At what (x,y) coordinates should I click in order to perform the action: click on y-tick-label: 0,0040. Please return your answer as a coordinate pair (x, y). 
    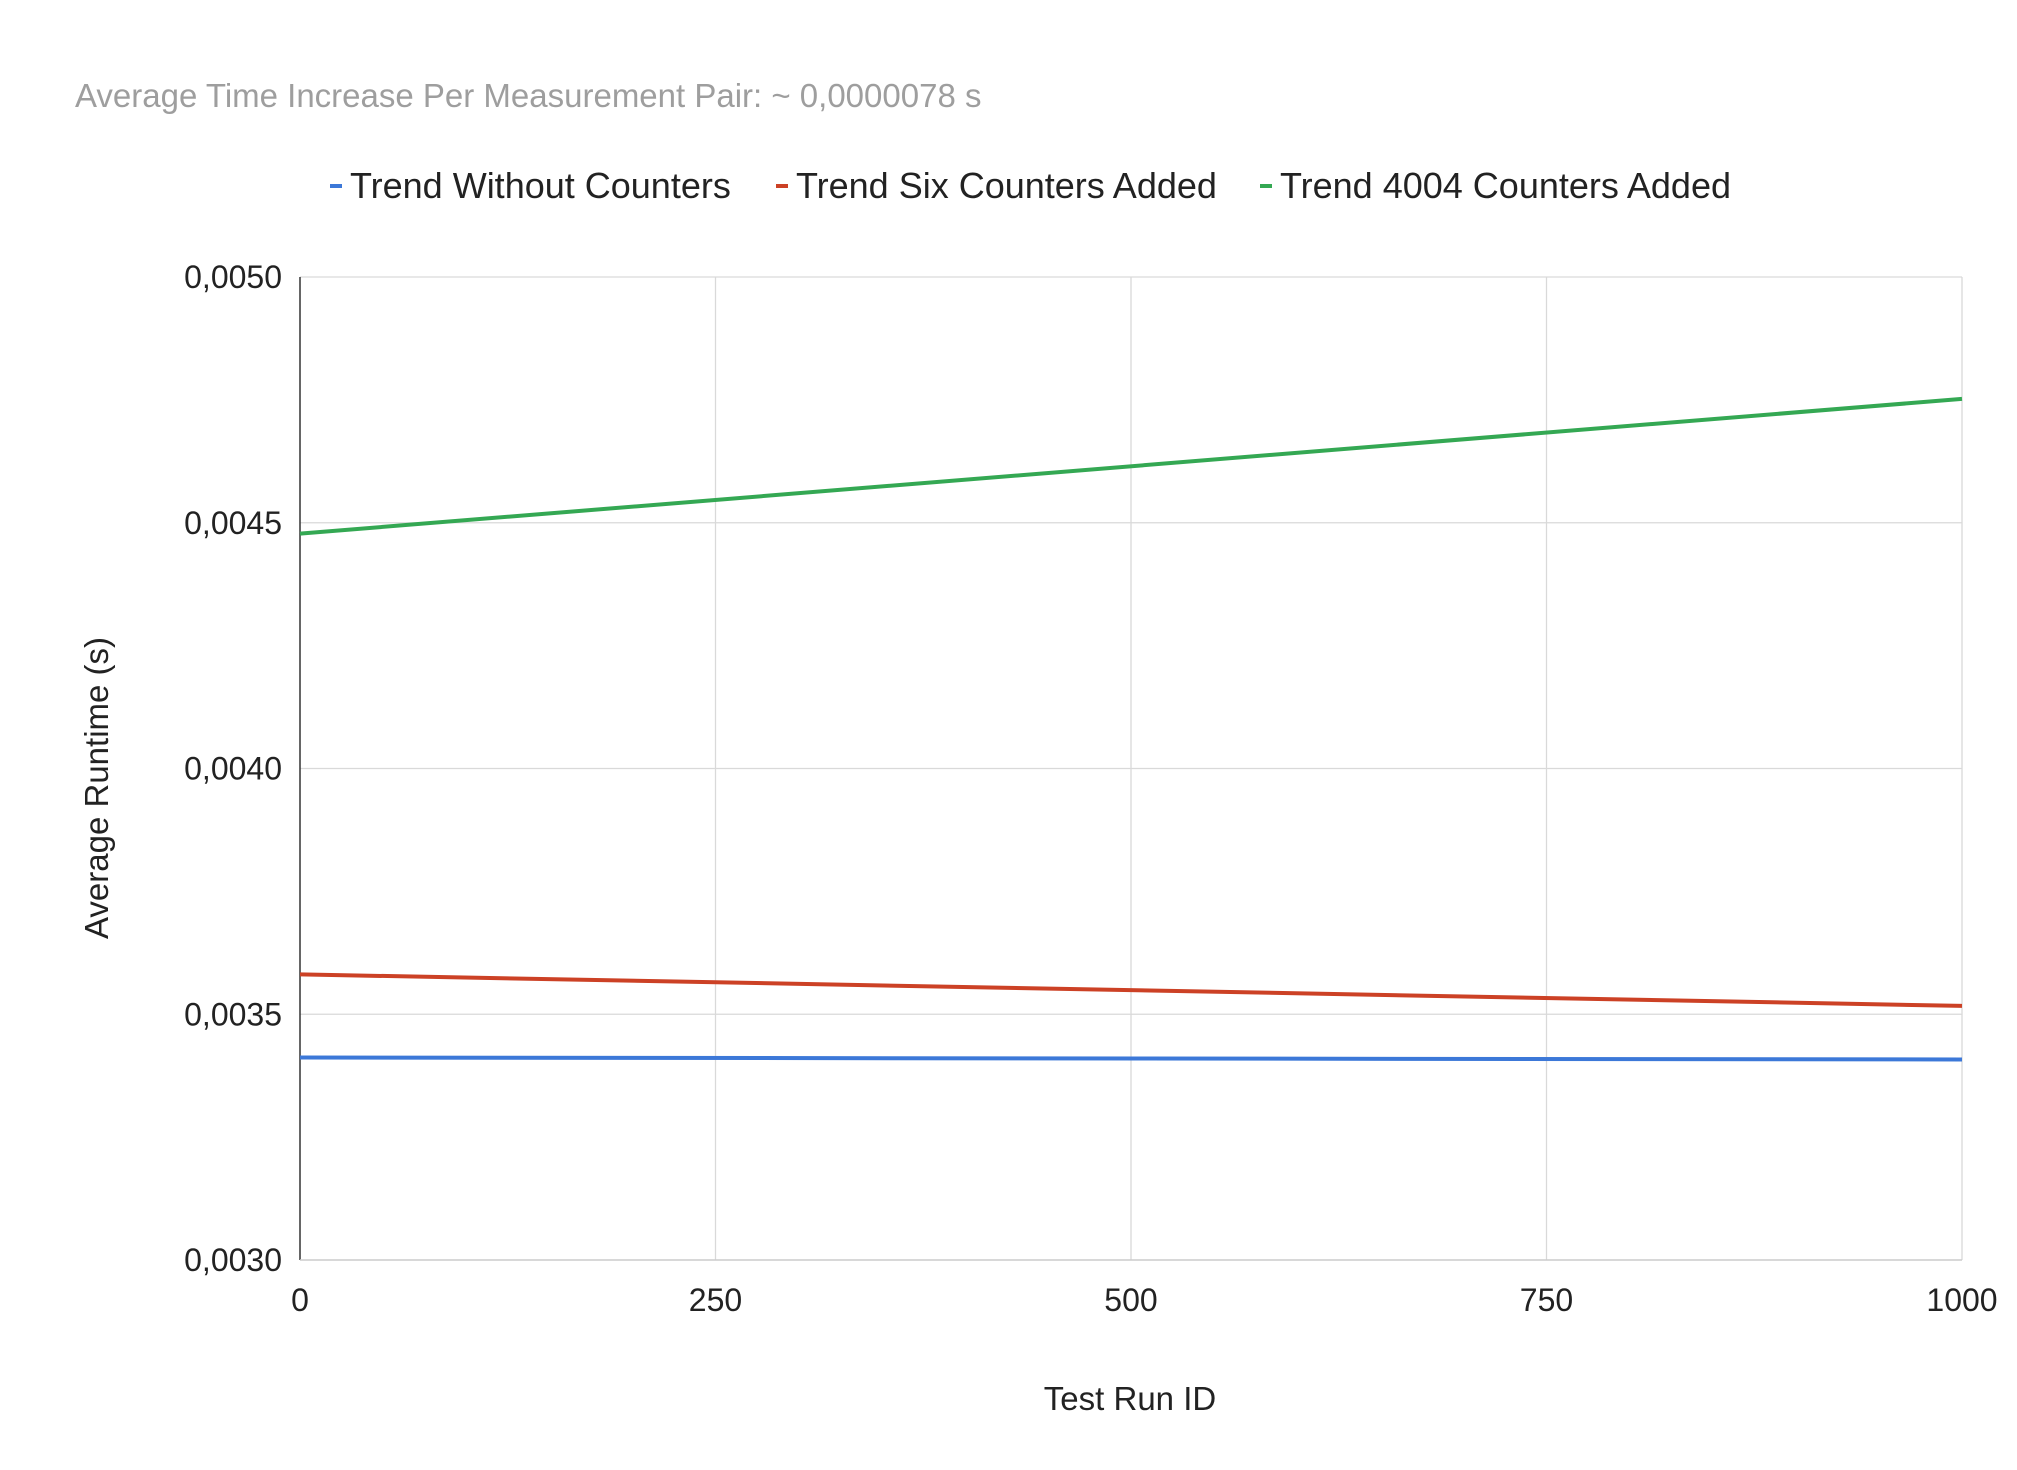
    Looking at the image, I should click on (233, 769).